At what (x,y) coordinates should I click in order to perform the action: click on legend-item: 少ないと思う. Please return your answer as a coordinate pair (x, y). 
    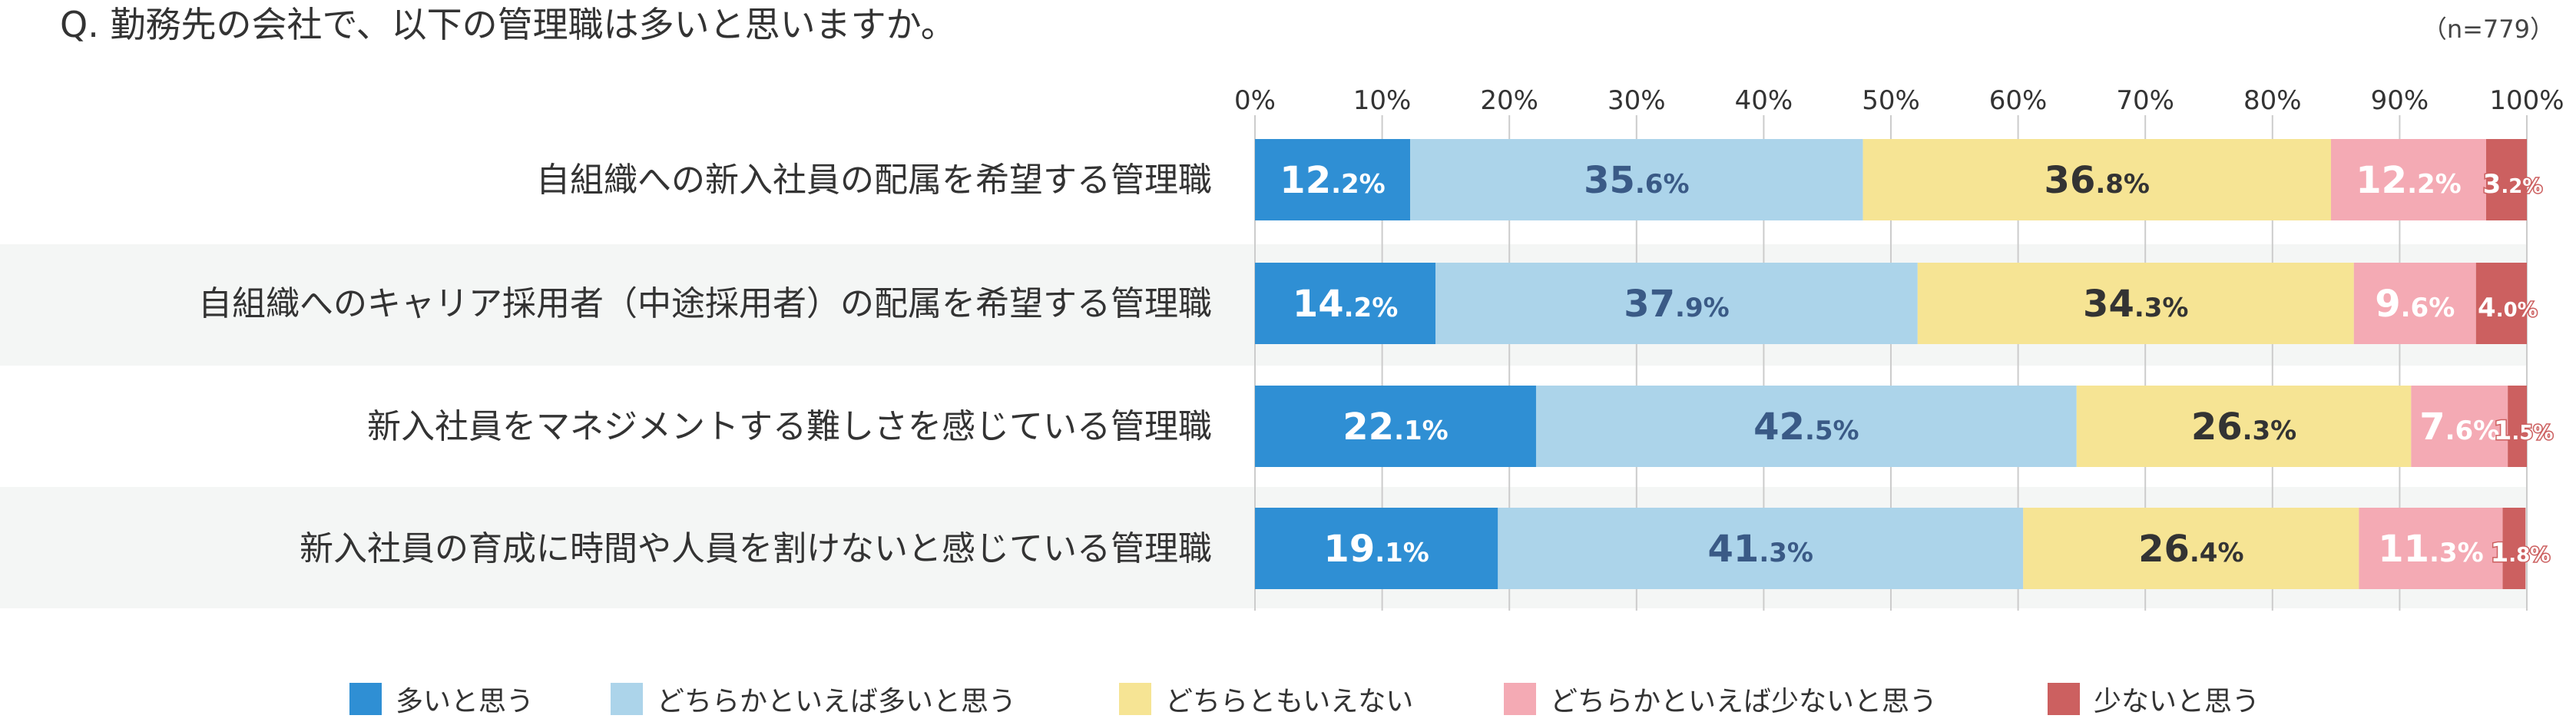
    Looking at the image, I should click on (2154, 699).